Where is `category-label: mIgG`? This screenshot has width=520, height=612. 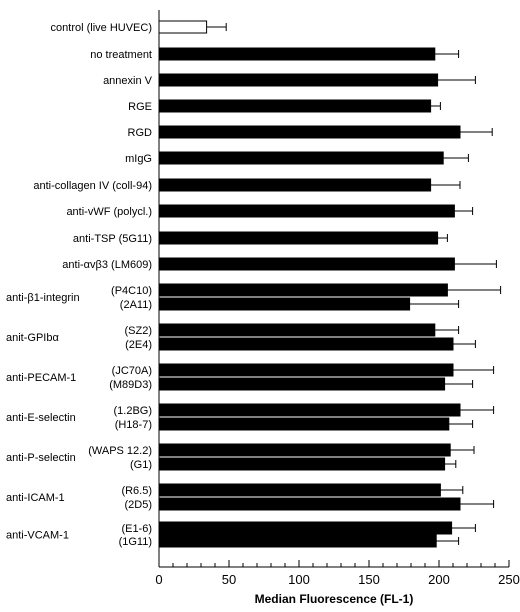
category-label: mIgG is located at coordinates (138, 159).